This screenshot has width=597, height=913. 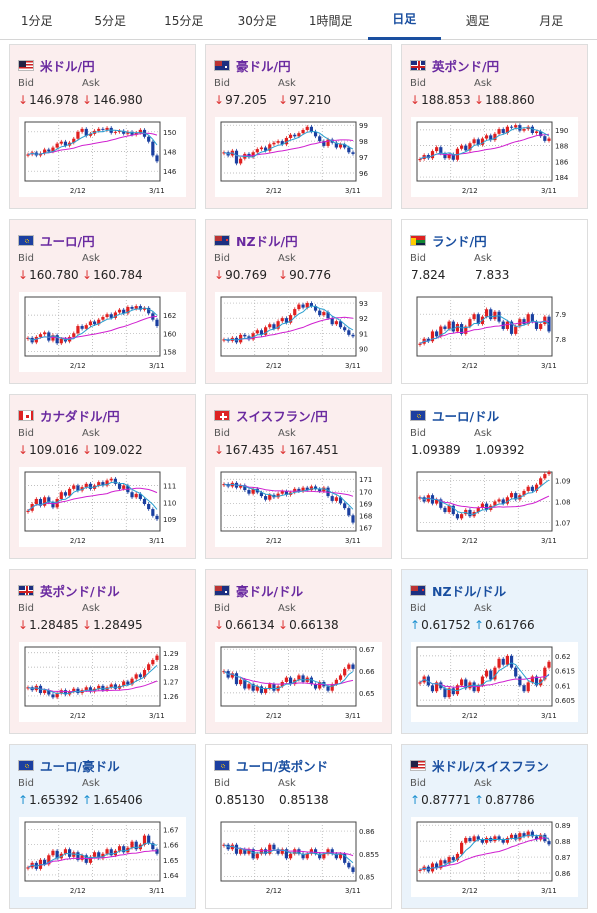 I want to click on pair-title: ユーロ/ドル, so click(x=454, y=415).